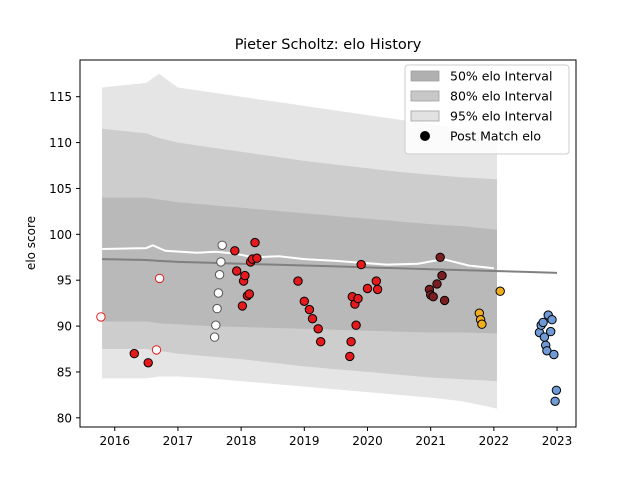  I want to click on legend-marker, so click(425, 136).